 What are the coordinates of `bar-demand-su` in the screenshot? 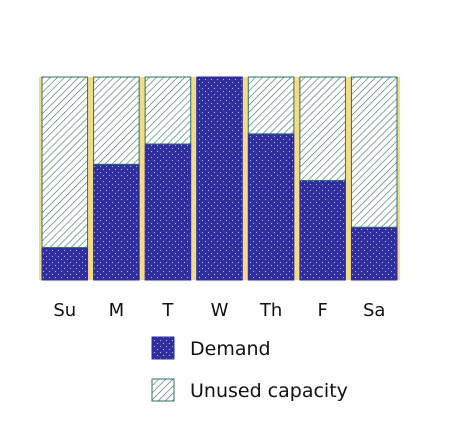 It's located at (65, 264).